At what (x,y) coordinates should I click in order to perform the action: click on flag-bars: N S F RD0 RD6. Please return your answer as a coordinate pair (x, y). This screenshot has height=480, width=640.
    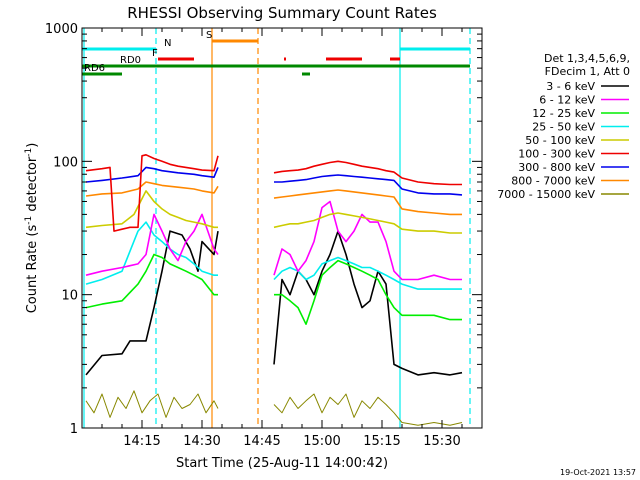
    Looking at the image, I should click on (276, 53).